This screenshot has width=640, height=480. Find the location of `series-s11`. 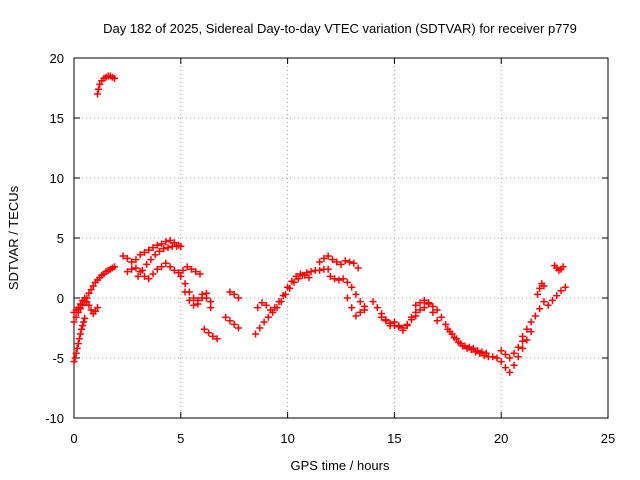

series-s11 is located at coordinates (232, 322).